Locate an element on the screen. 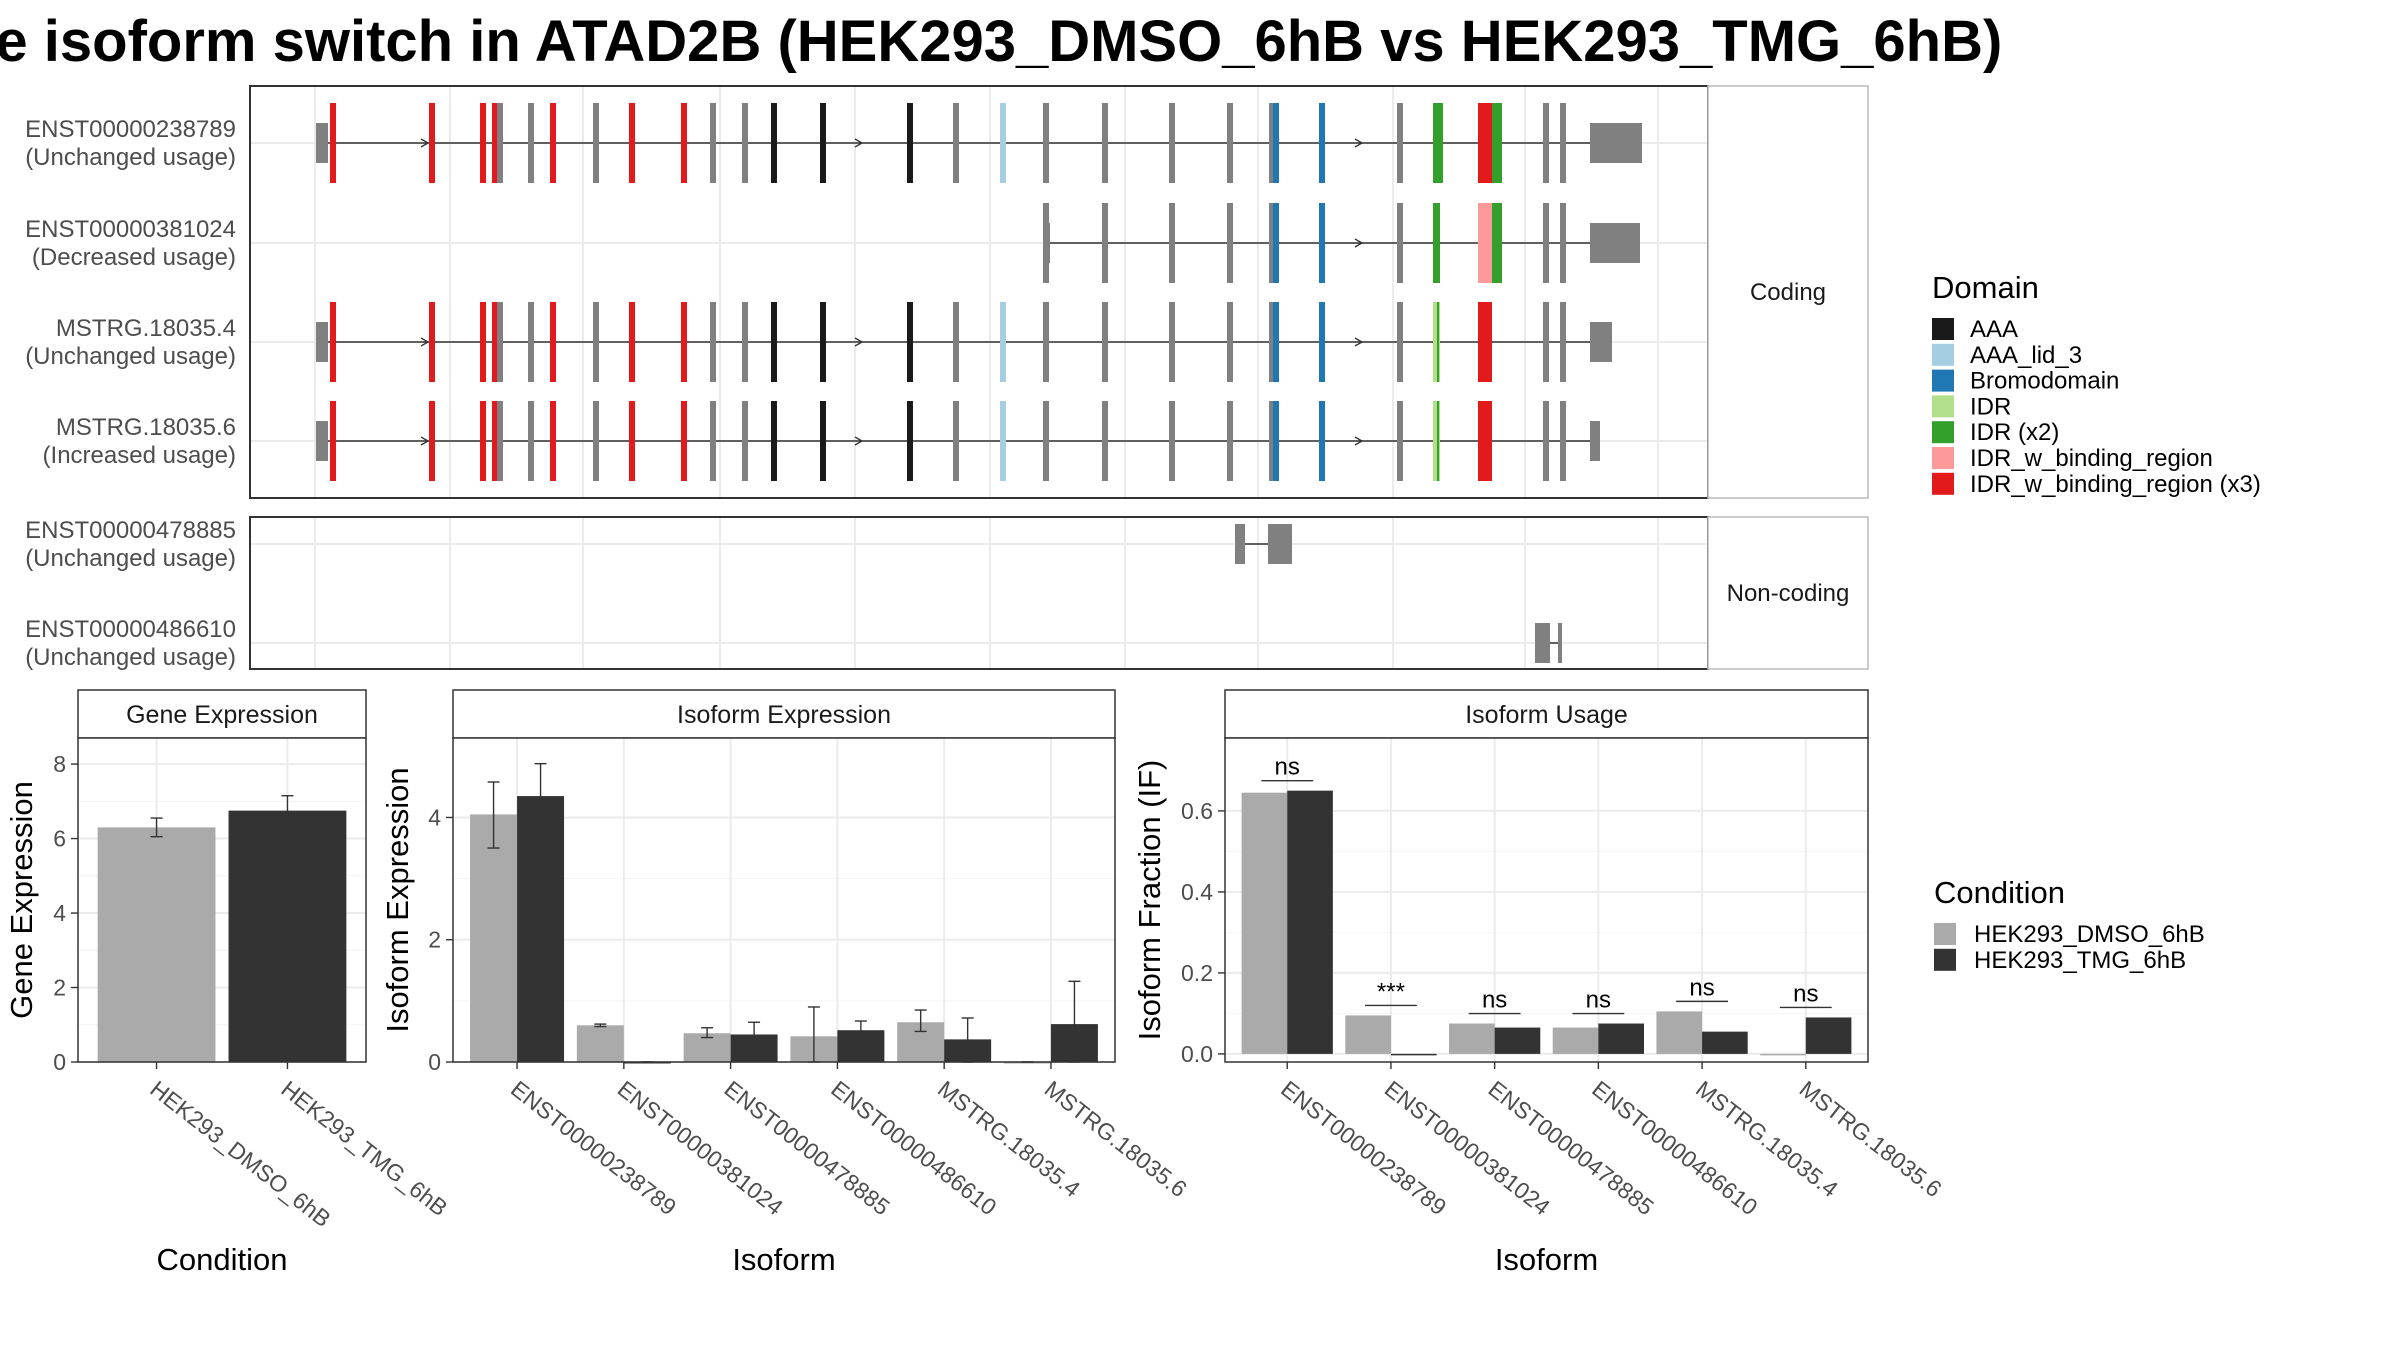 The height and width of the screenshot is (1350, 2400). y-axis-title: Gene Expression is located at coordinates (21, 900).